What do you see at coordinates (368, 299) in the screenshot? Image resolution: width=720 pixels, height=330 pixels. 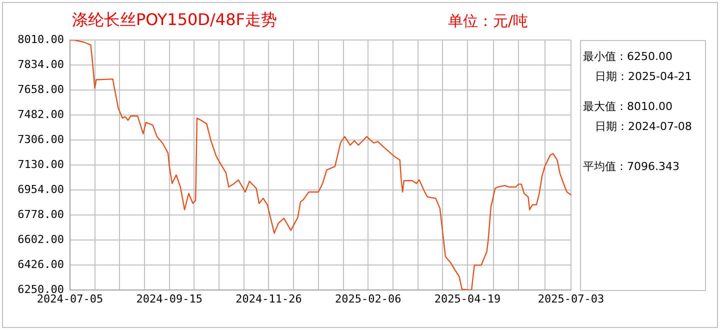 I see `x-tick-label: 2025-02-06` at bounding box center [368, 299].